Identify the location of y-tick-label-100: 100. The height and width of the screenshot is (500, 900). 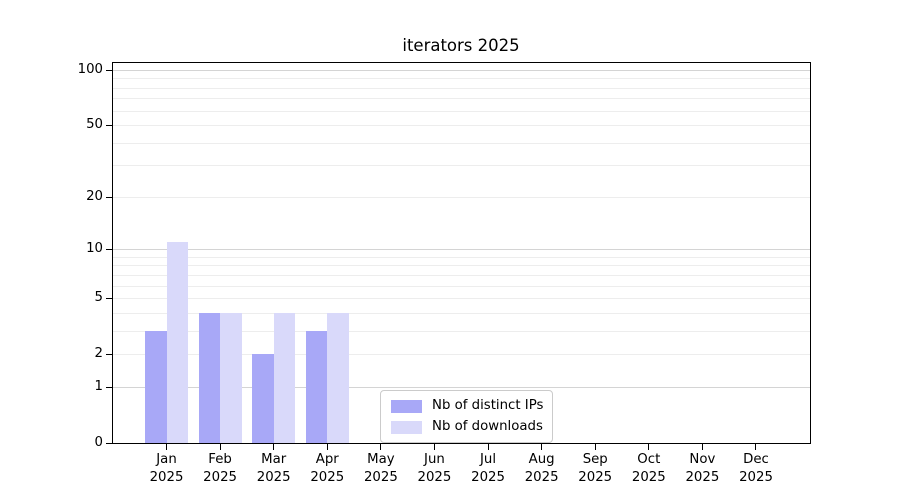
(90, 69).